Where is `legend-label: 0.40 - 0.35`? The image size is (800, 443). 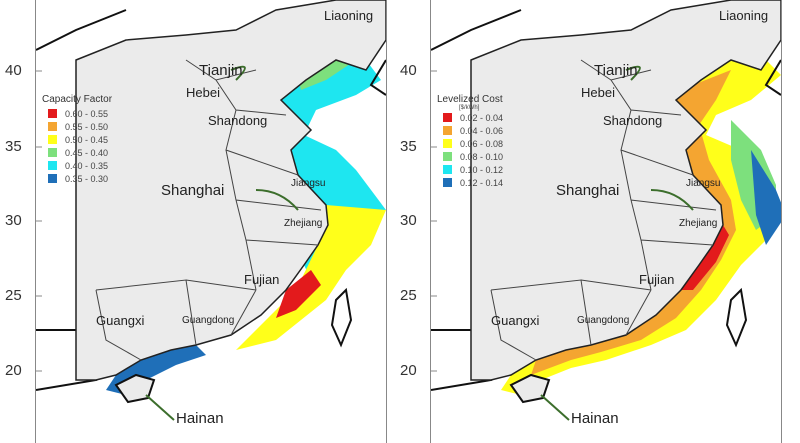 legend-label: 0.40 - 0.35 is located at coordinates (87, 165).